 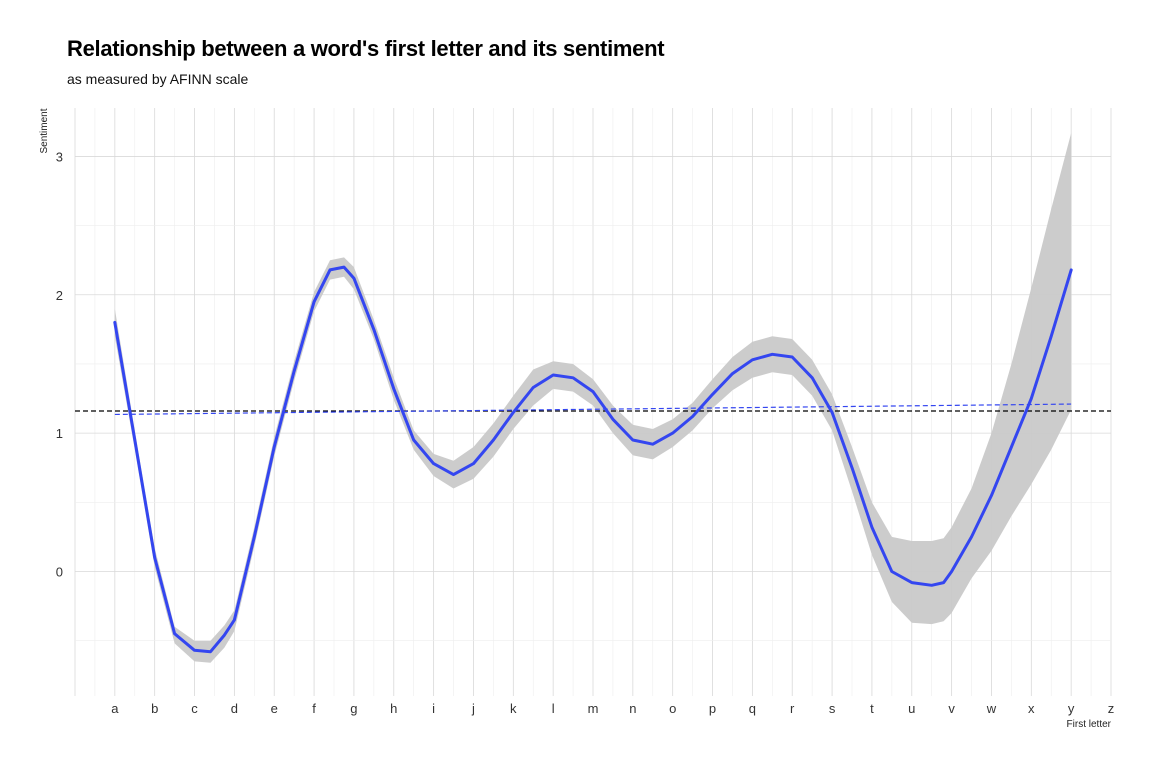 I want to click on x-tick-label: h, so click(x=393, y=708).